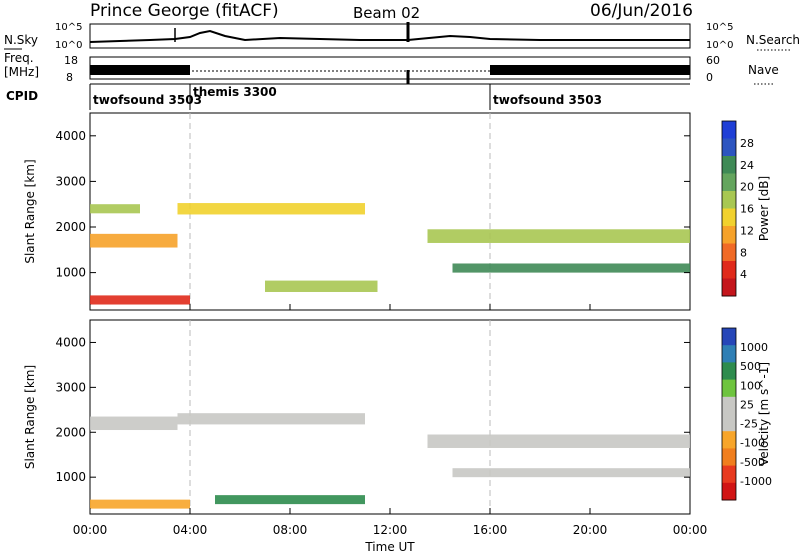 The image size is (800, 554). Describe the element at coordinates (754, 347) in the screenshot. I see `colorbar-tick-label: 1000` at that location.